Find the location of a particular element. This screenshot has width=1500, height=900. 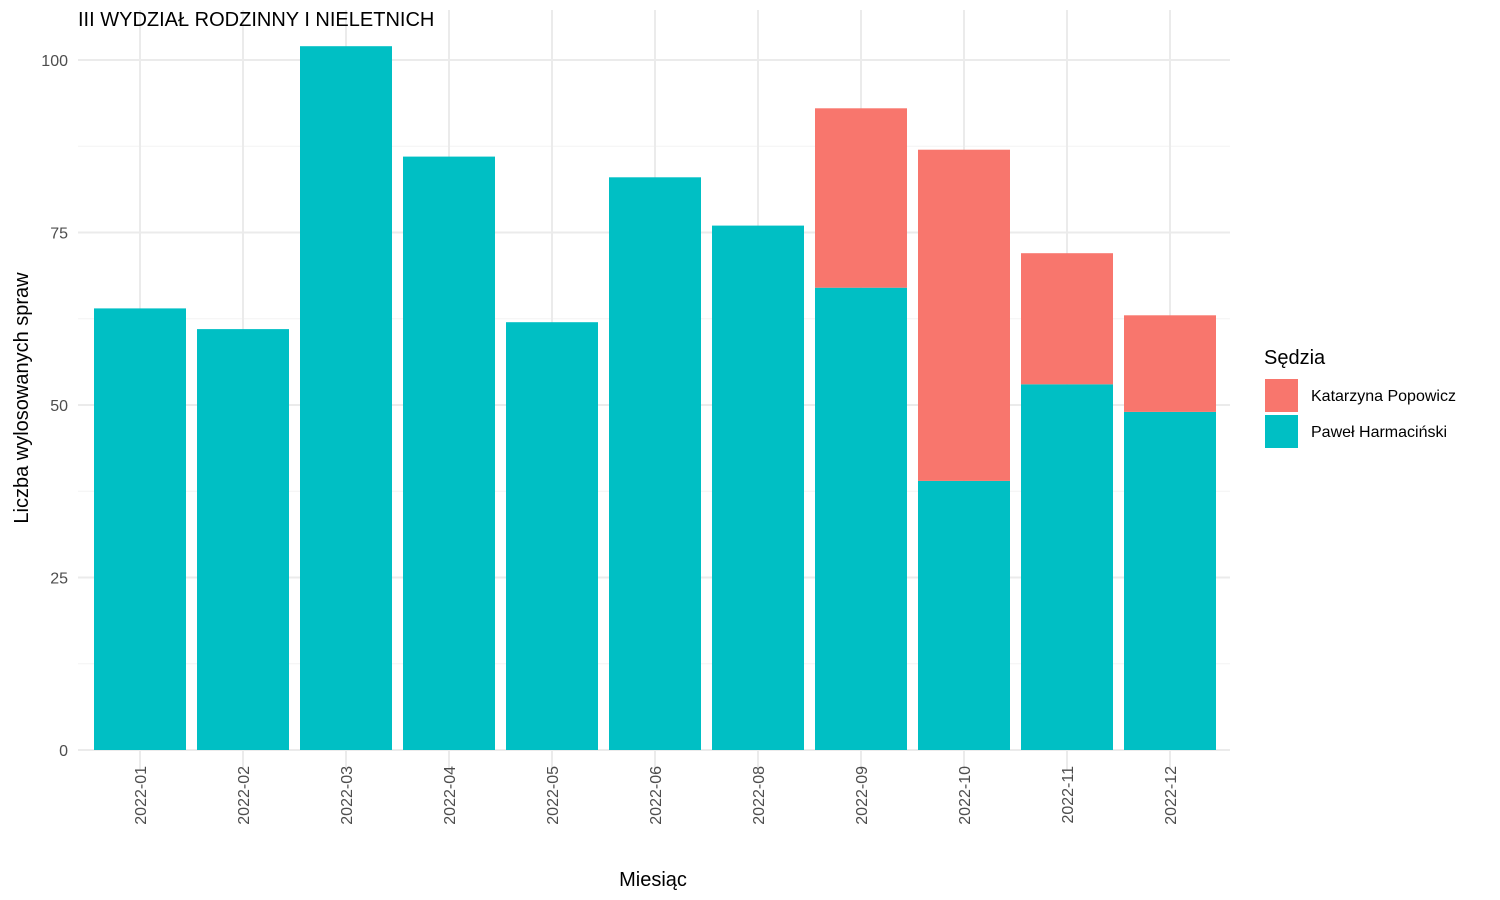

y-tick-label: 0 is located at coordinates (63, 751).